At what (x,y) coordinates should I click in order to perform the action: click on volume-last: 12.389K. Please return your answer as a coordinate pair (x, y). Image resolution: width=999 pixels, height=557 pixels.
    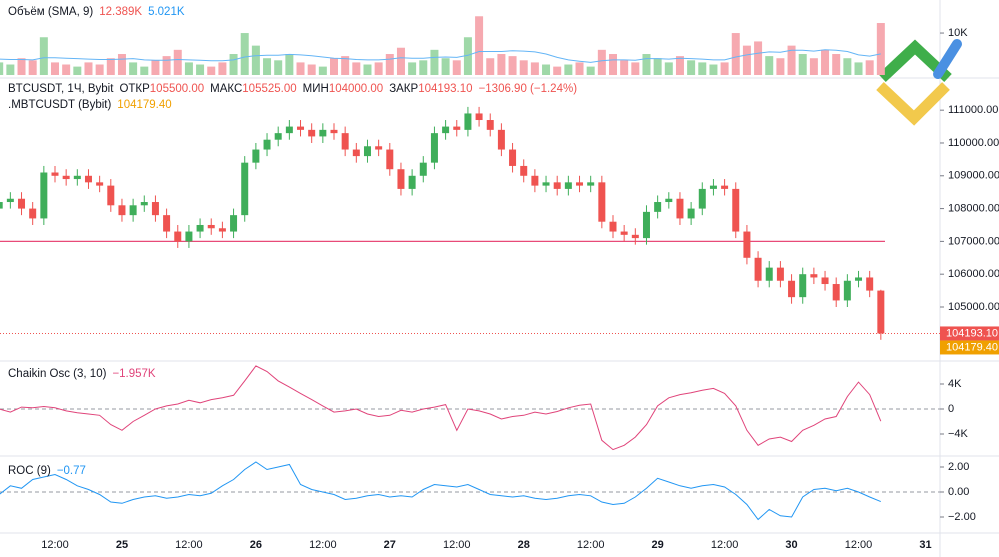
    Looking at the image, I should click on (121, 12).